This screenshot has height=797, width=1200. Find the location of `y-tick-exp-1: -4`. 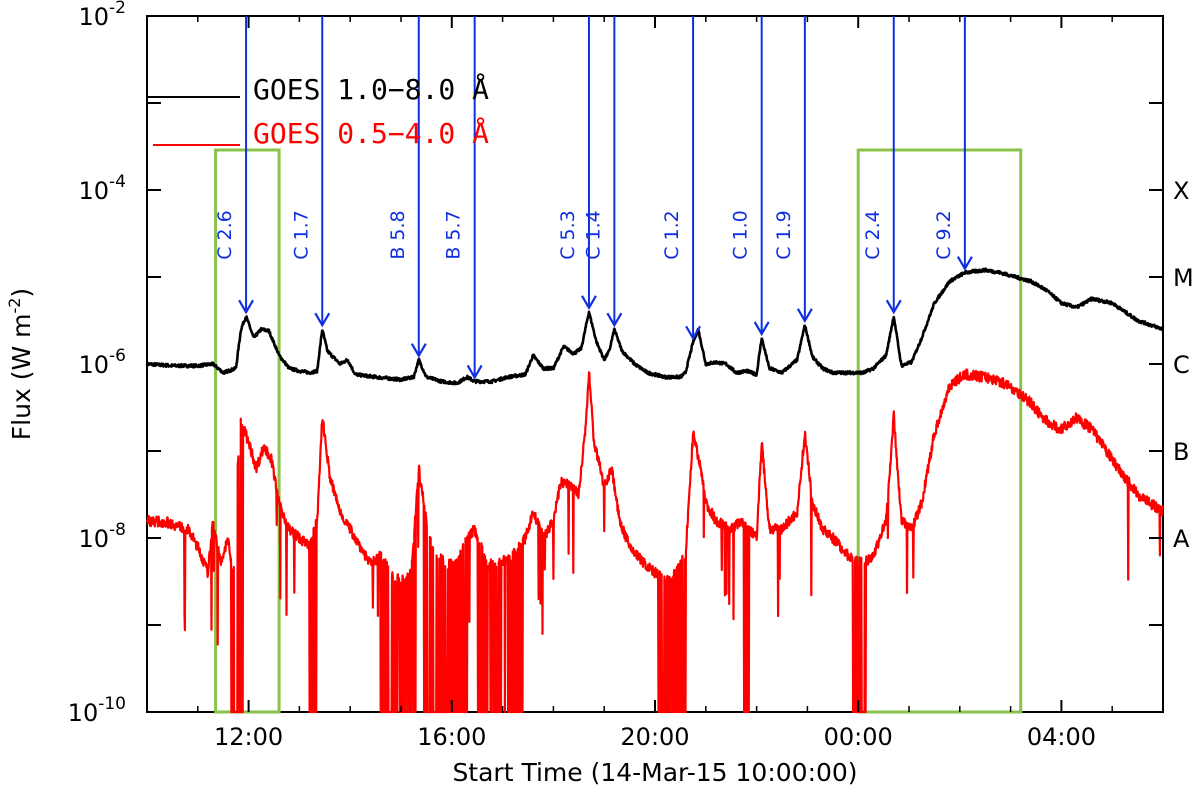

y-tick-exp-1: -4 is located at coordinates (117, 182).